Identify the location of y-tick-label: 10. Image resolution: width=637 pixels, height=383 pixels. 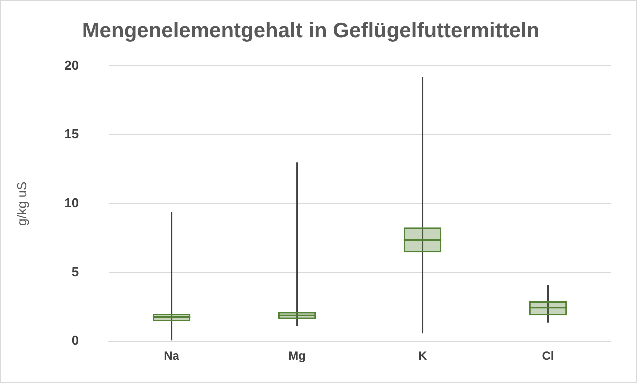
(72, 202).